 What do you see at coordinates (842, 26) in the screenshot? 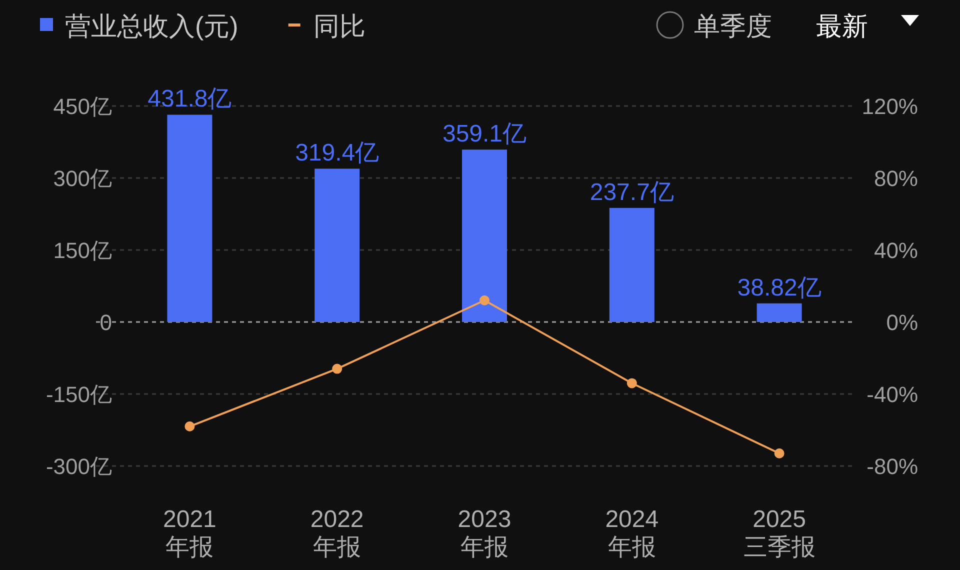
I see `text: 最新` at bounding box center [842, 26].